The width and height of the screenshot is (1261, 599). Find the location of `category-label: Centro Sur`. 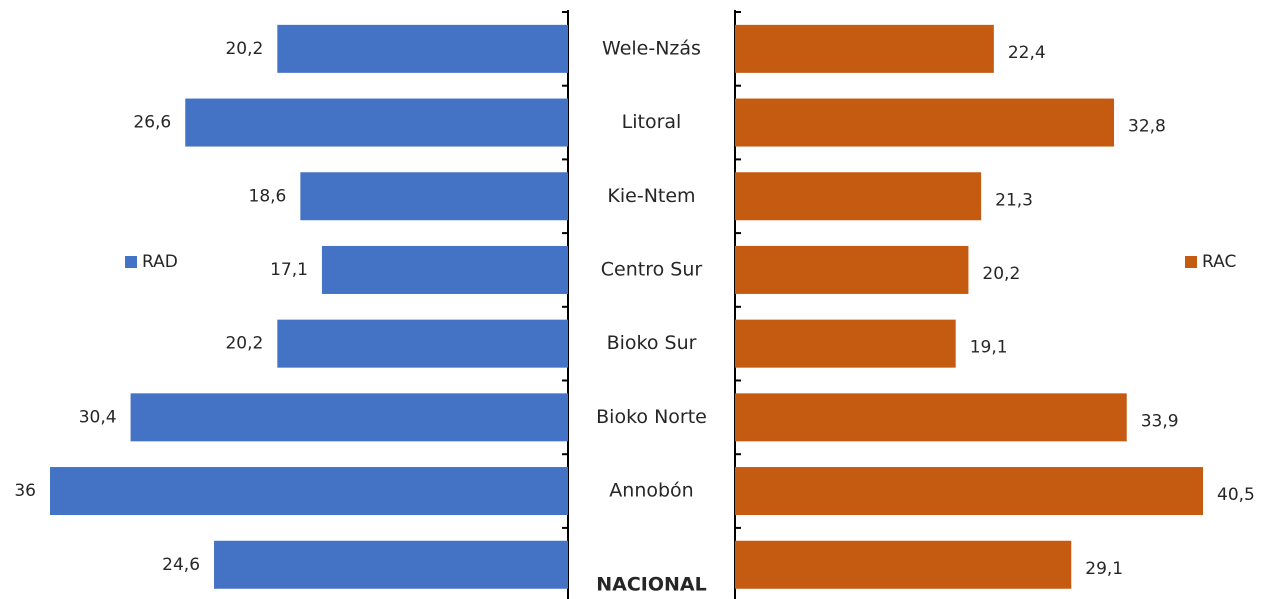

category-label: Centro Sur is located at coordinates (652, 269).